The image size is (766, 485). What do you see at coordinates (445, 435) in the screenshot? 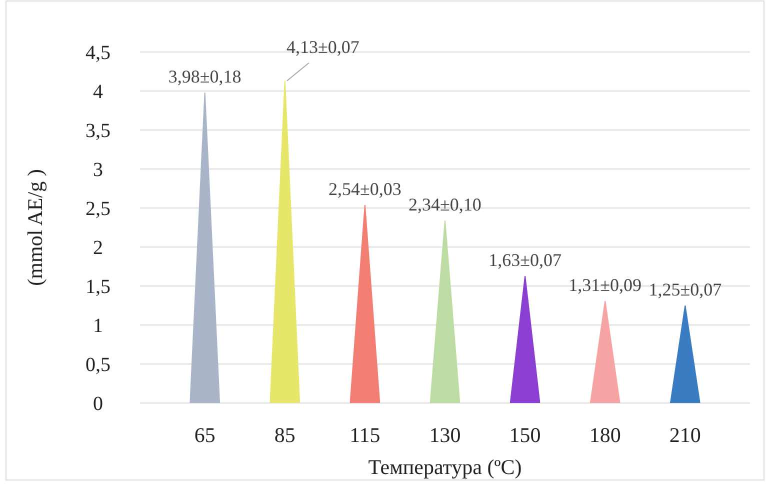
I see `x-tick-label: 130` at bounding box center [445, 435].